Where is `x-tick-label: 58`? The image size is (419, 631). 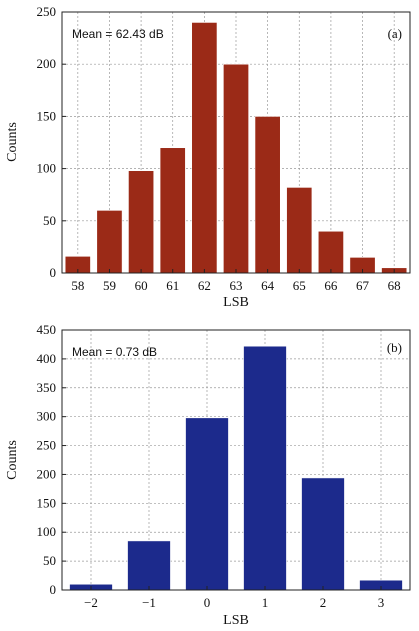
x-tick-label: 58 is located at coordinates (77, 285).